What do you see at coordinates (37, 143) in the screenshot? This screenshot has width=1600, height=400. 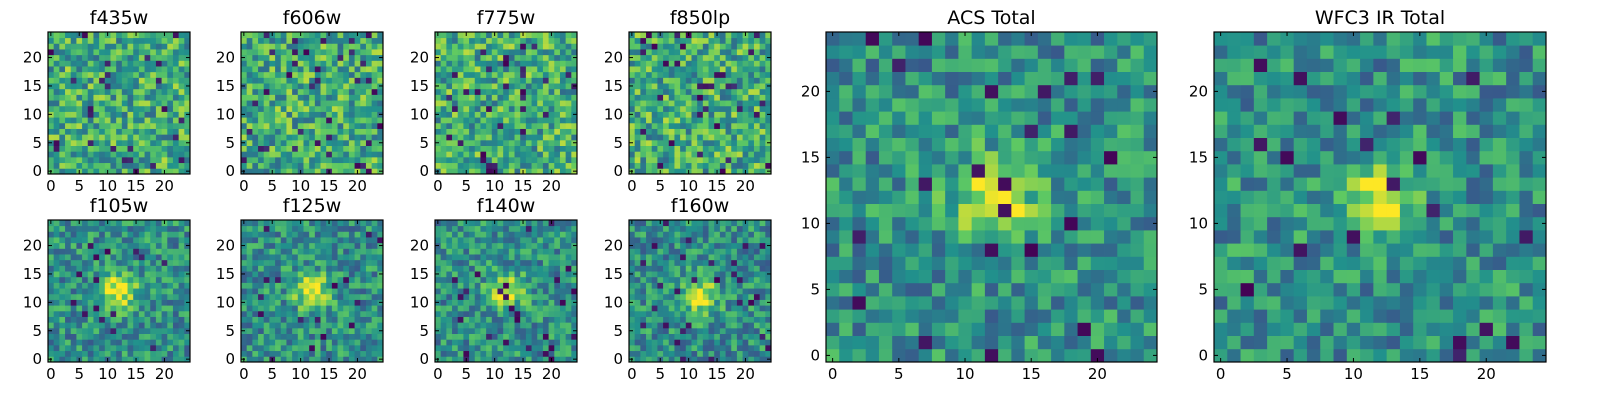 I see `y-tick-label: 5` at bounding box center [37, 143].